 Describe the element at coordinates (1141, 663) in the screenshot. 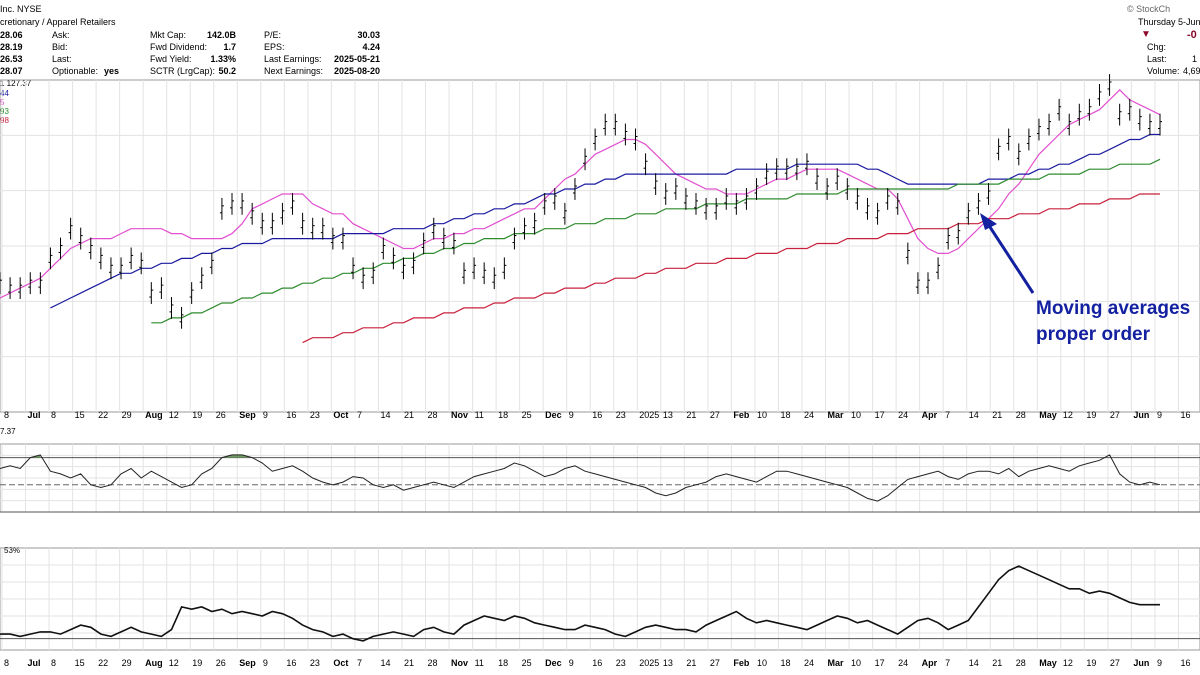

I see `x-tick-label: Jun` at that location.